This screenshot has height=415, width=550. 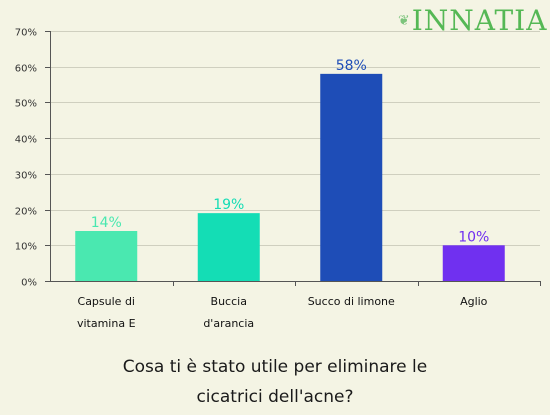 What do you see at coordinates (351, 301) in the screenshot?
I see `x-tick-label: Succo di limone` at bounding box center [351, 301].